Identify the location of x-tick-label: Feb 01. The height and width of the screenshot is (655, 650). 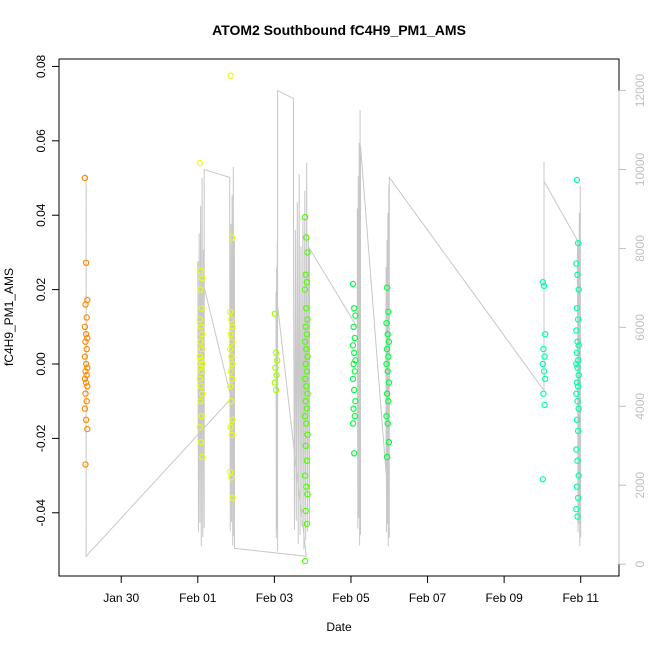
(198, 598).